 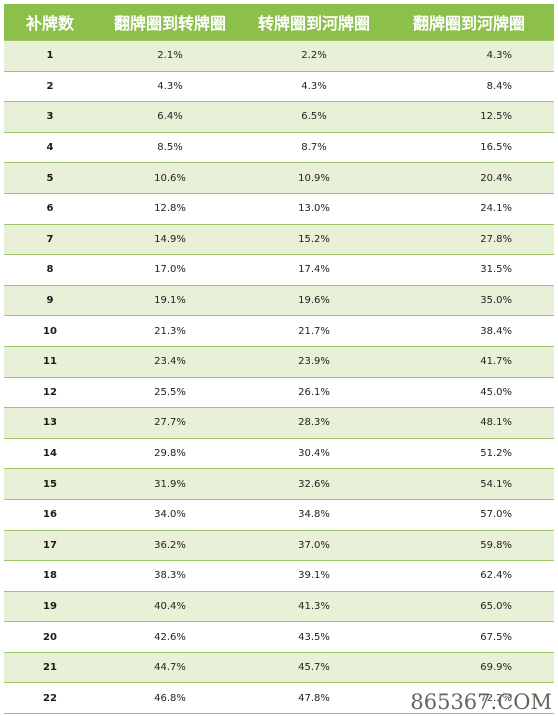 I want to click on flop-to-turn-cell: 12.8%, so click(x=170, y=208).